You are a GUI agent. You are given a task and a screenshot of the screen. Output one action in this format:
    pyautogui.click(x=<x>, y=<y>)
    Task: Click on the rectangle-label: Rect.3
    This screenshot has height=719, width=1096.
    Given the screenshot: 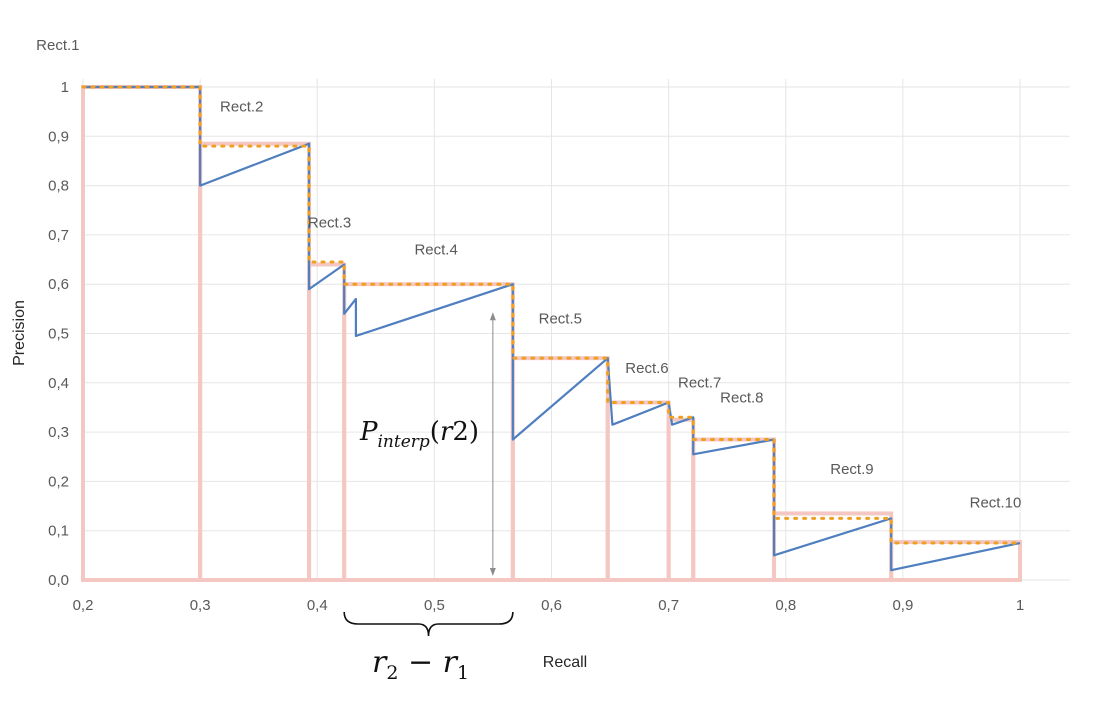 What is the action you would take?
    pyautogui.click(x=329, y=223)
    